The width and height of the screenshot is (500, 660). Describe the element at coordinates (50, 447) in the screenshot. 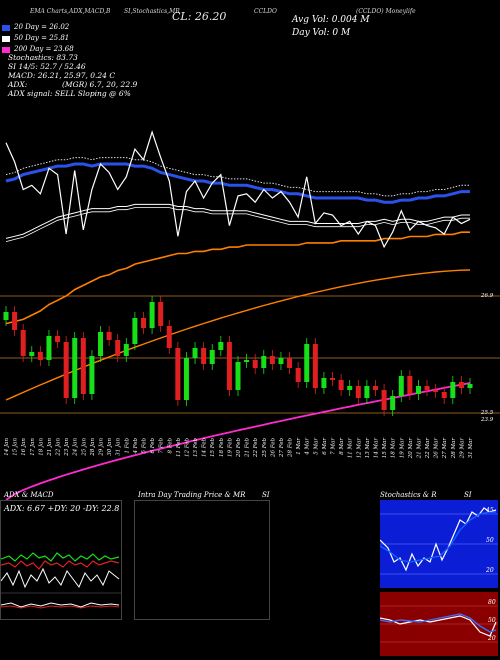

I see `date-tick-label: 21 Jan` at that location.